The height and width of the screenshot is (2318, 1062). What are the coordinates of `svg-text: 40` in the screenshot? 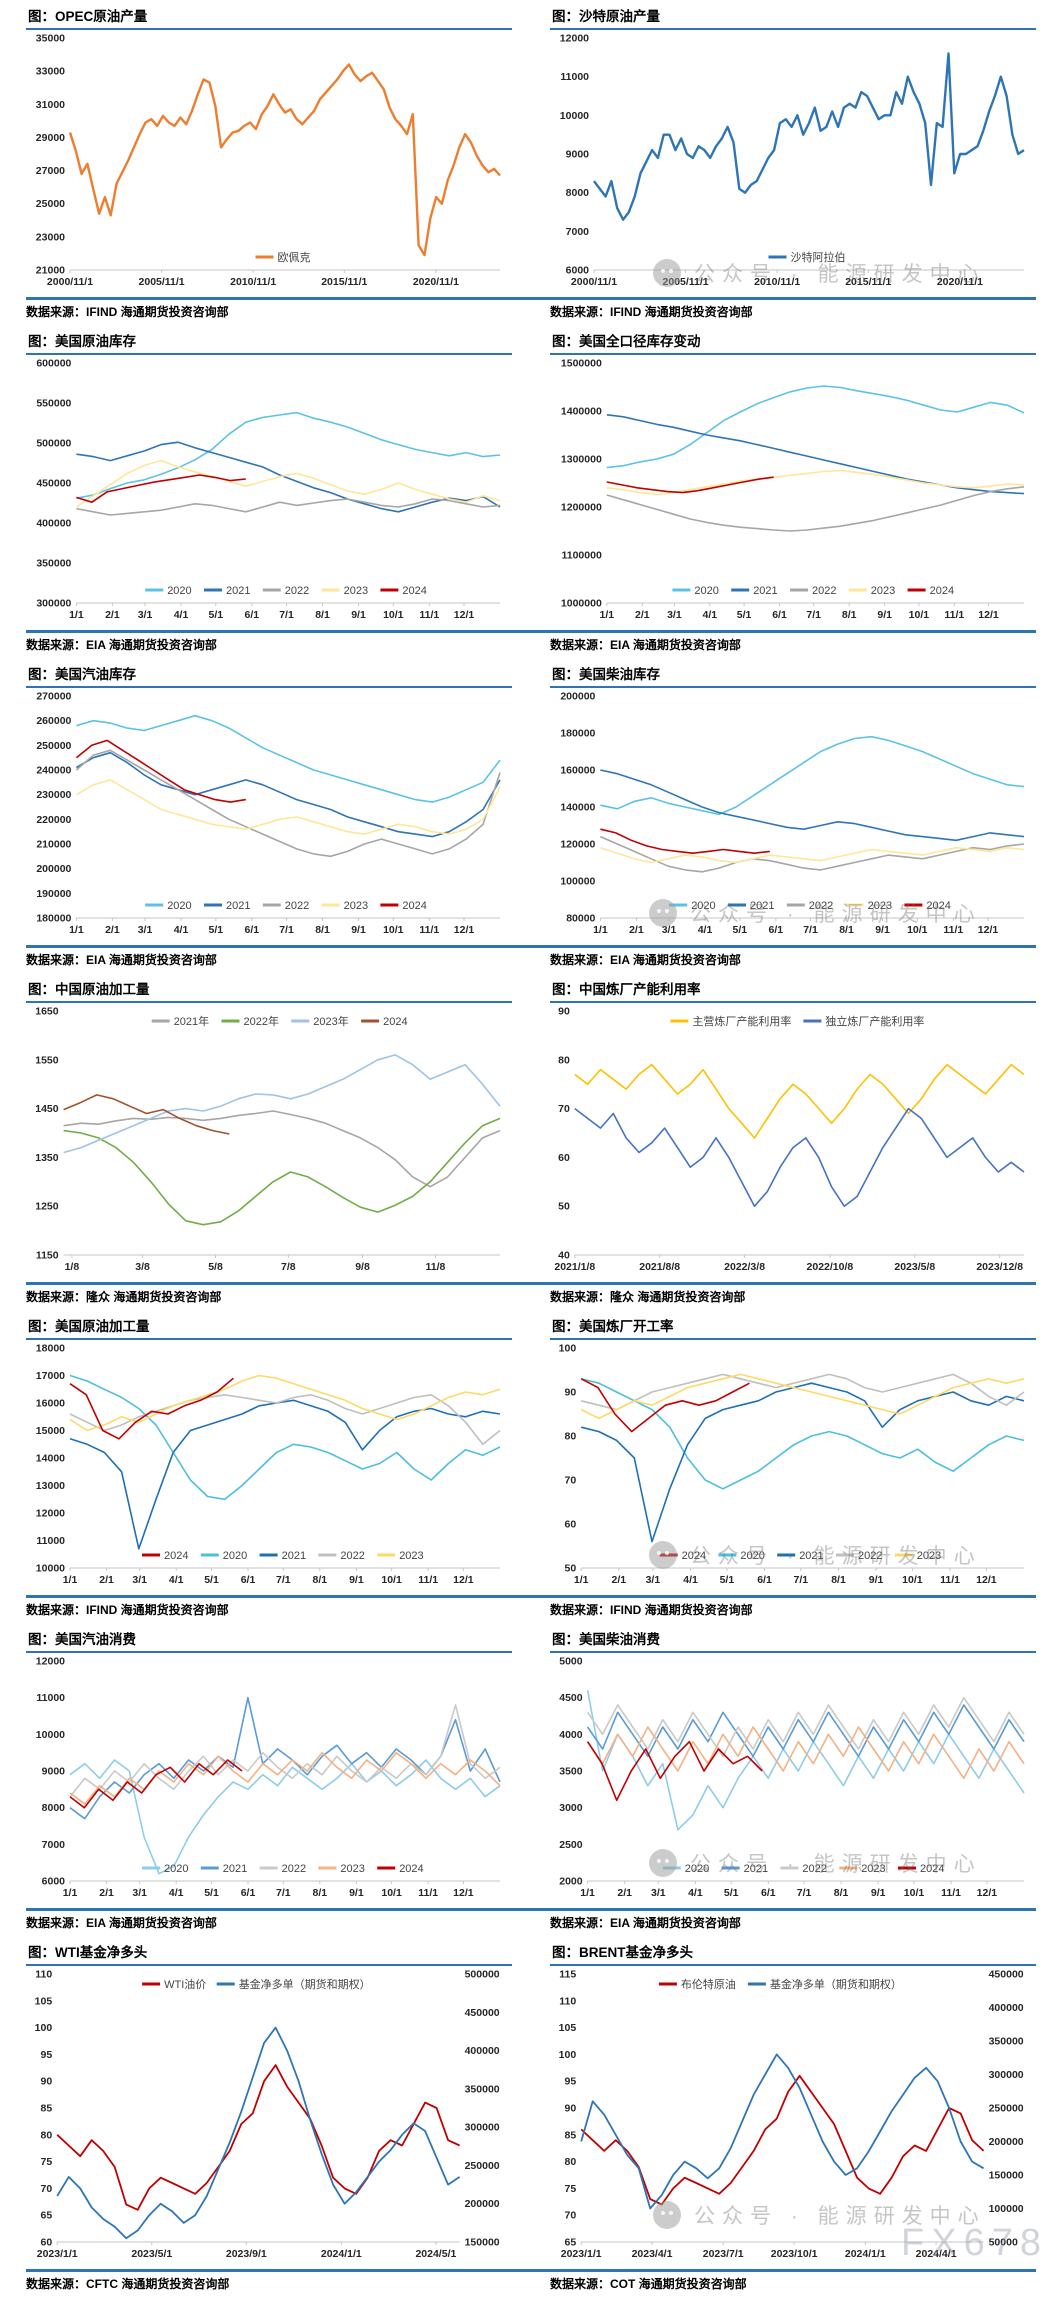 It's located at (564, 1256).